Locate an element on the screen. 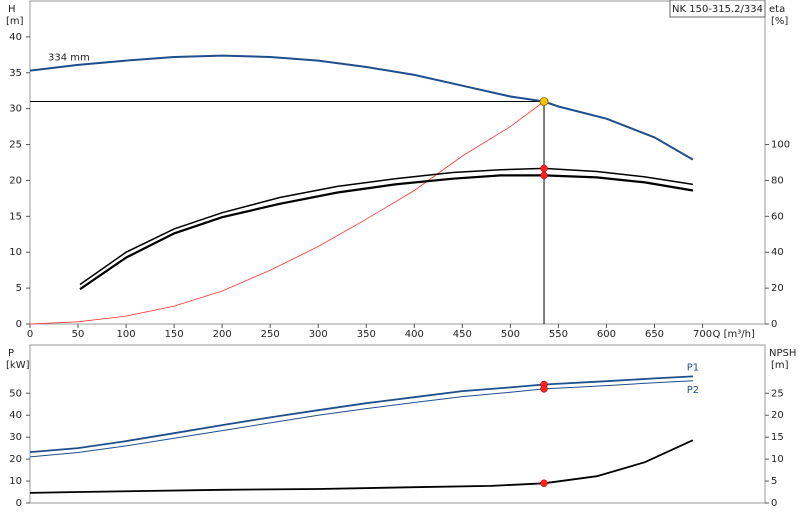  y-axis-unit: [m] is located at coordinates (15, 21).